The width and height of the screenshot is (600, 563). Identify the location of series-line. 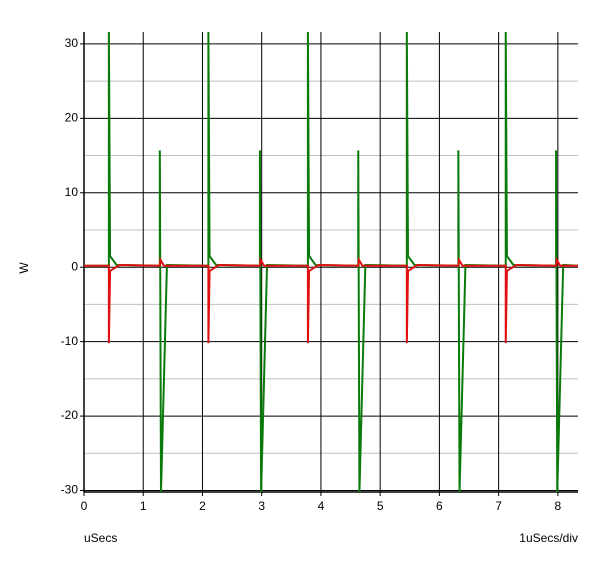
(331, 300).